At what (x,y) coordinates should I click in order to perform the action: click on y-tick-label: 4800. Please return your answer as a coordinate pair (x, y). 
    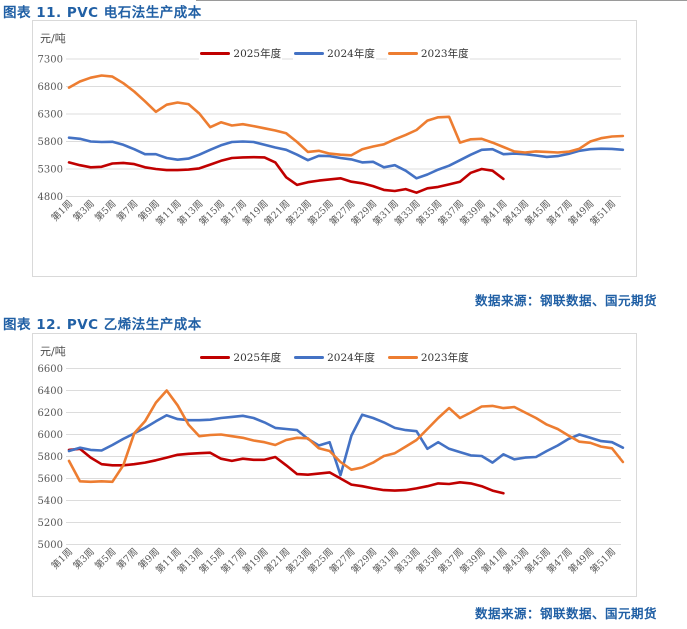
    Looking at the image, I should click on (50, 197).